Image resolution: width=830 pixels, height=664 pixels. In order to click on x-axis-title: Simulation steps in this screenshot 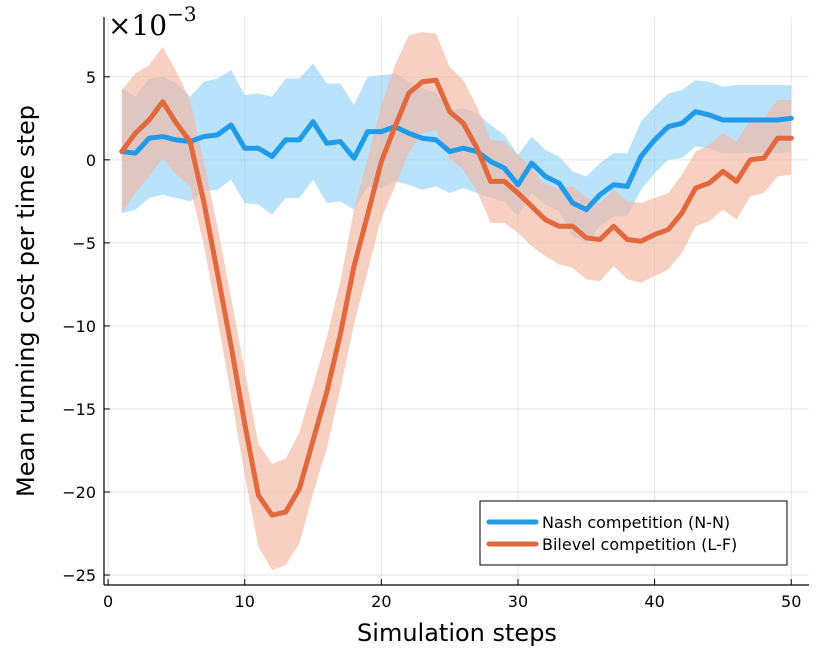, I will do `click(457, 633)`.